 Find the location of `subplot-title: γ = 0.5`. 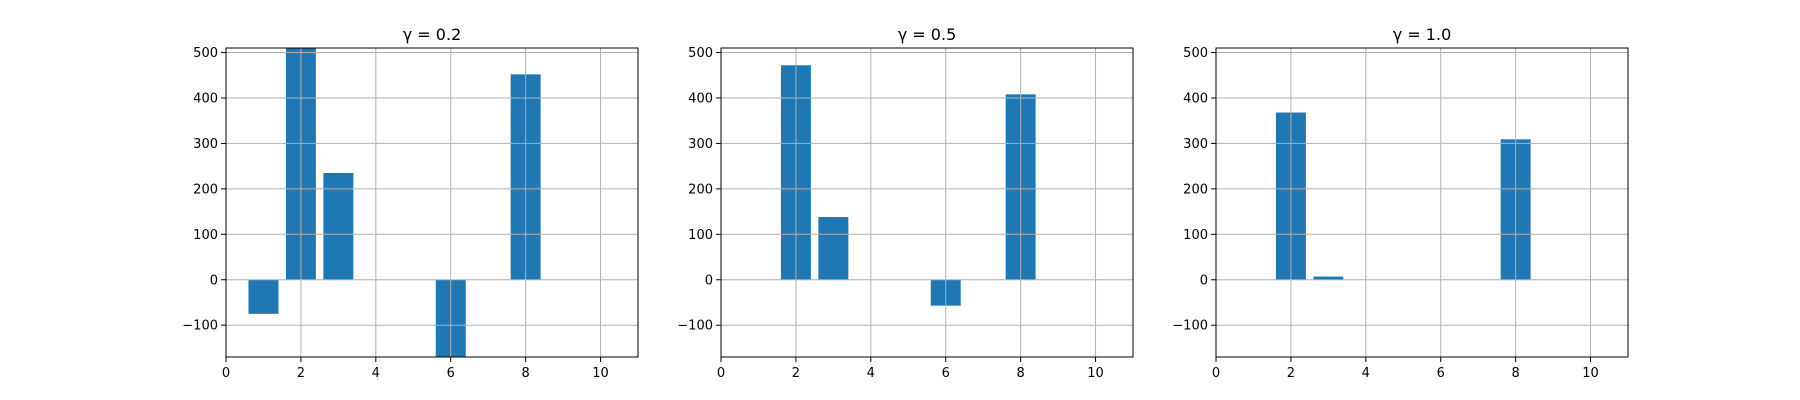

subplot-title: γ = 0.5 is located at coordinates (927, 34).